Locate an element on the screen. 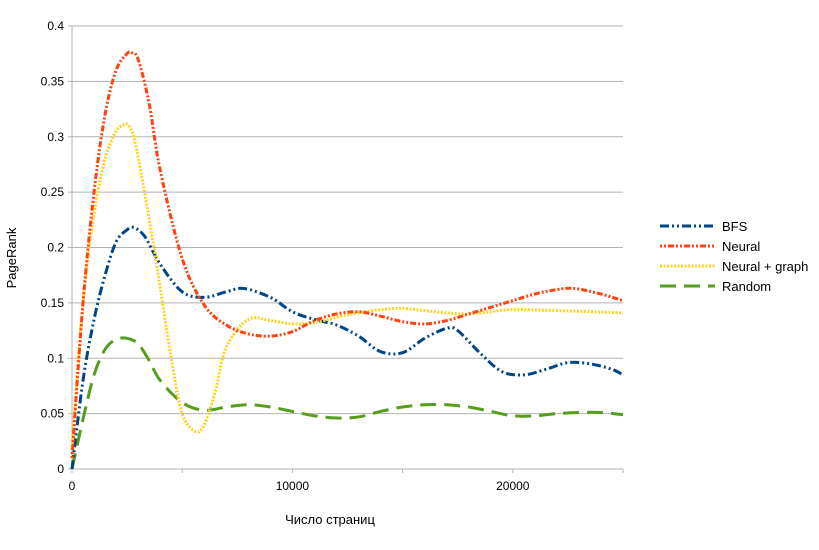 This screenshot has width=819, height=550. legend: BFS Neural Neural + graph Random is located at coordinates (734, 256).